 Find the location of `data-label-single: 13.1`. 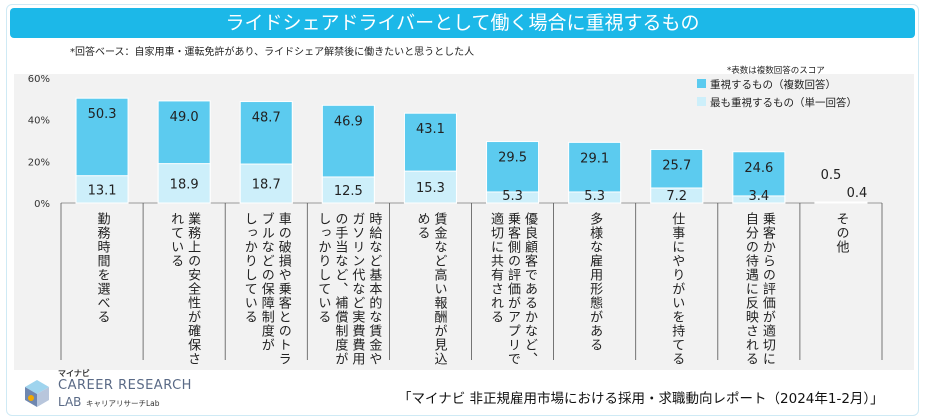

data-label-single: 13.1 is located at coordinates (102, 190).